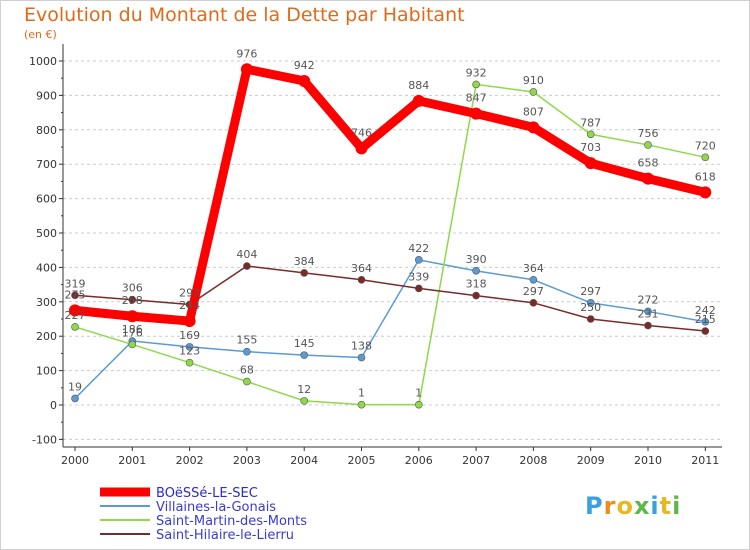 This screenshot has width=750, height=550. I want to click on data-label: 272, so click(648, 299).